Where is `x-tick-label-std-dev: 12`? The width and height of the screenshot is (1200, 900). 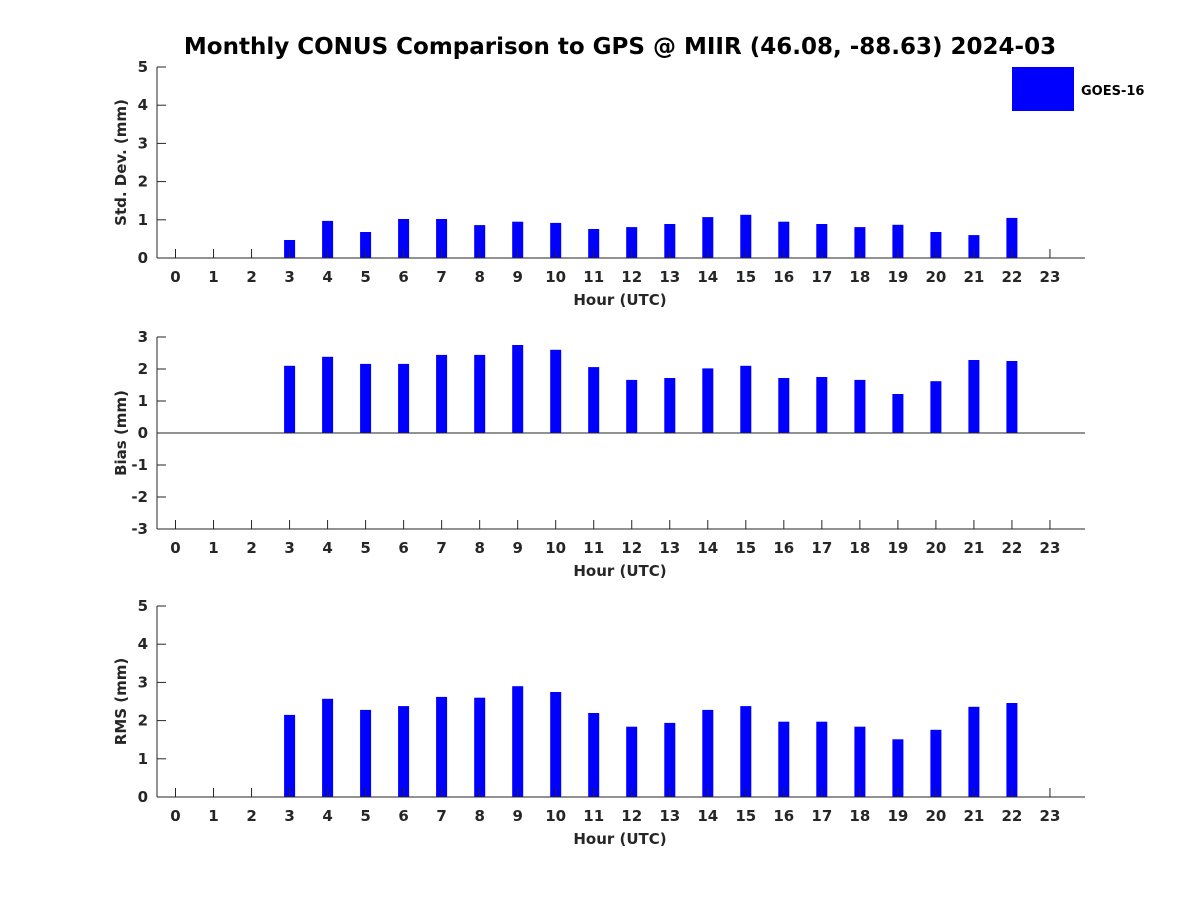 x-tick-label-std-dev: 12 is located at coordinates (631, 277).